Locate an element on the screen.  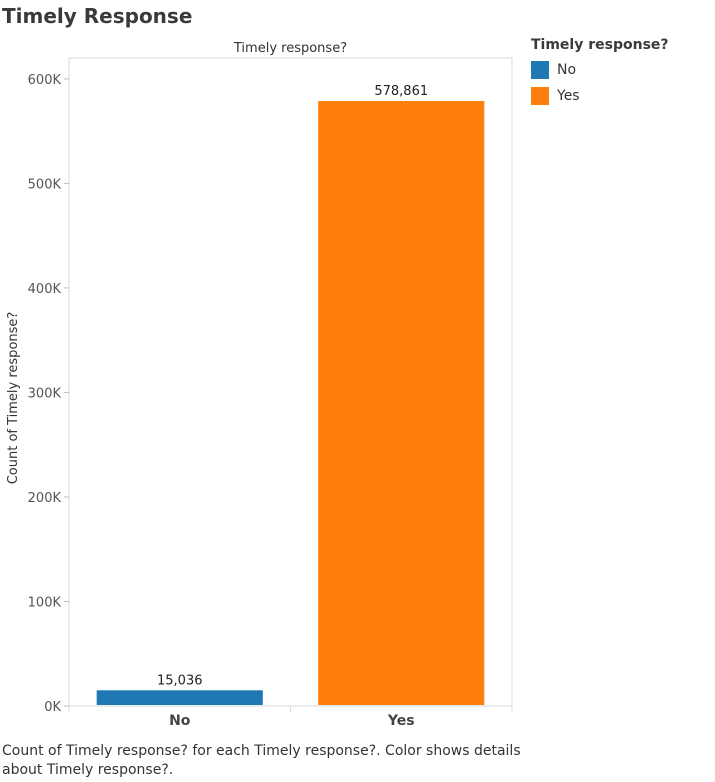
legend-item-no: No is located at coordinates (600, 70).